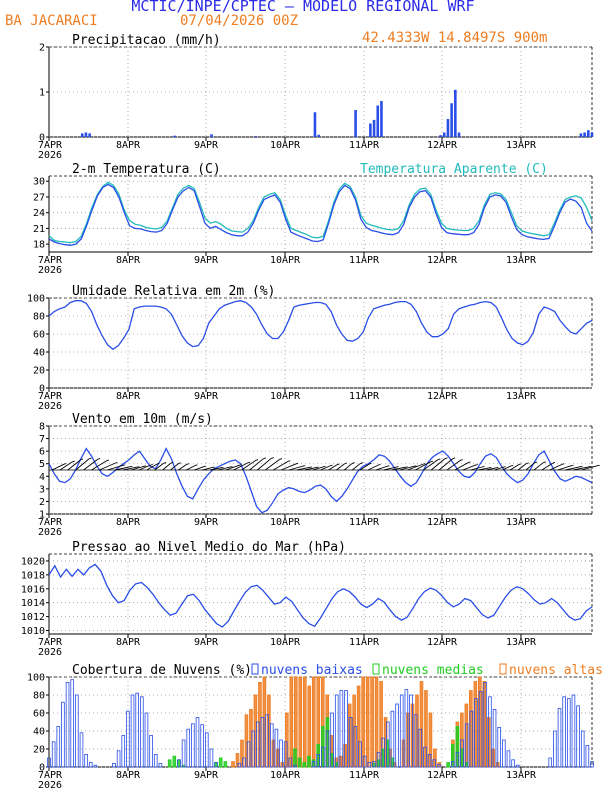 The height and width of the screenshot is (792, 612). What do you see at coordinates (39, 750) in the screenshot?
I see `y-tick-label: 20` at bounding box center [39, 750].